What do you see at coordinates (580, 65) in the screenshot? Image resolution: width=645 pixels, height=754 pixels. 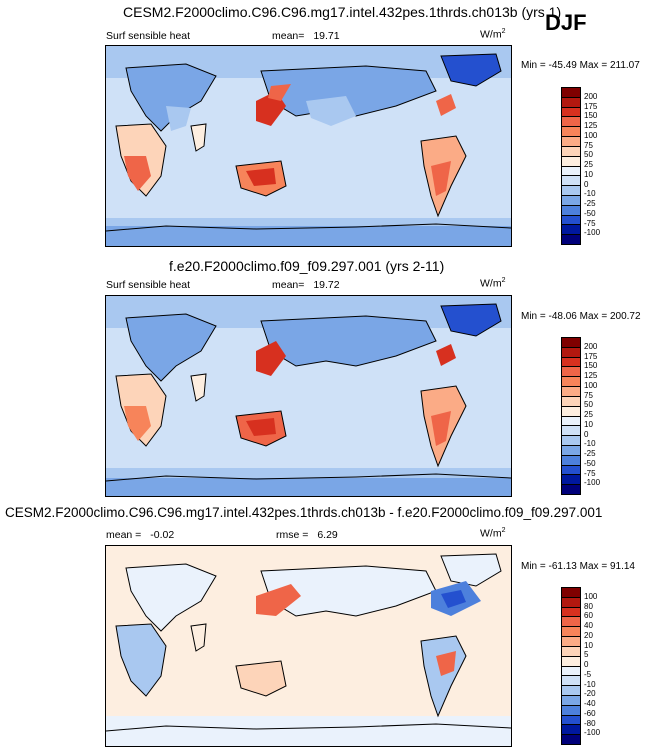 I see `panel-1-minmax: Min = -45.49 Max = 211.07` at bounding box center [580, 65].